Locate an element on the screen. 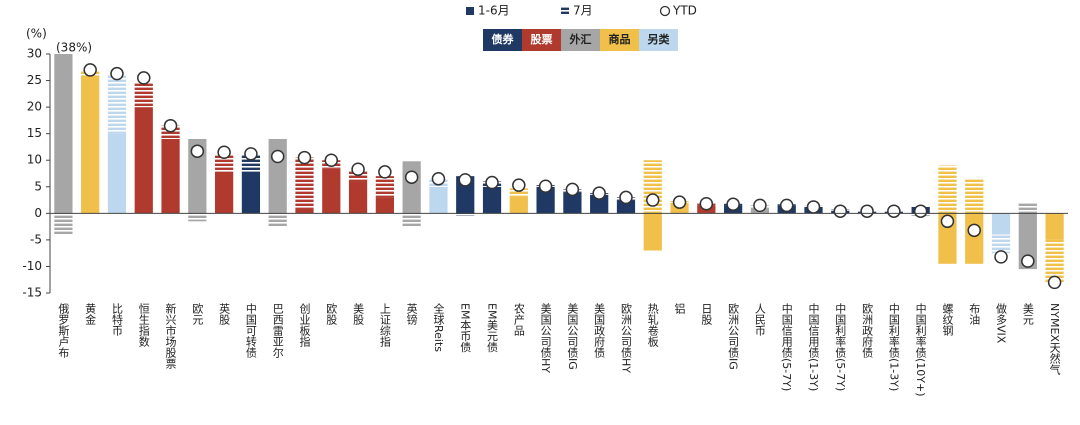  x-tick-label: 美国政府债 is located at coordinates (599, 331).